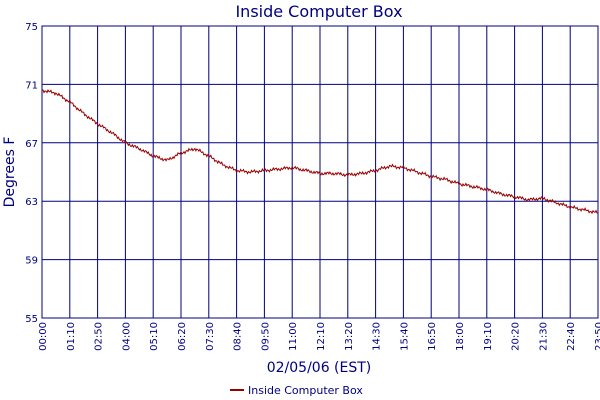 The image size is (600, 400). What do you see at coordinates (31, 173) in the screenshot?
I see `y-tick-labels: 75 71 67 63 59 55` at bounding box center [31, 173].